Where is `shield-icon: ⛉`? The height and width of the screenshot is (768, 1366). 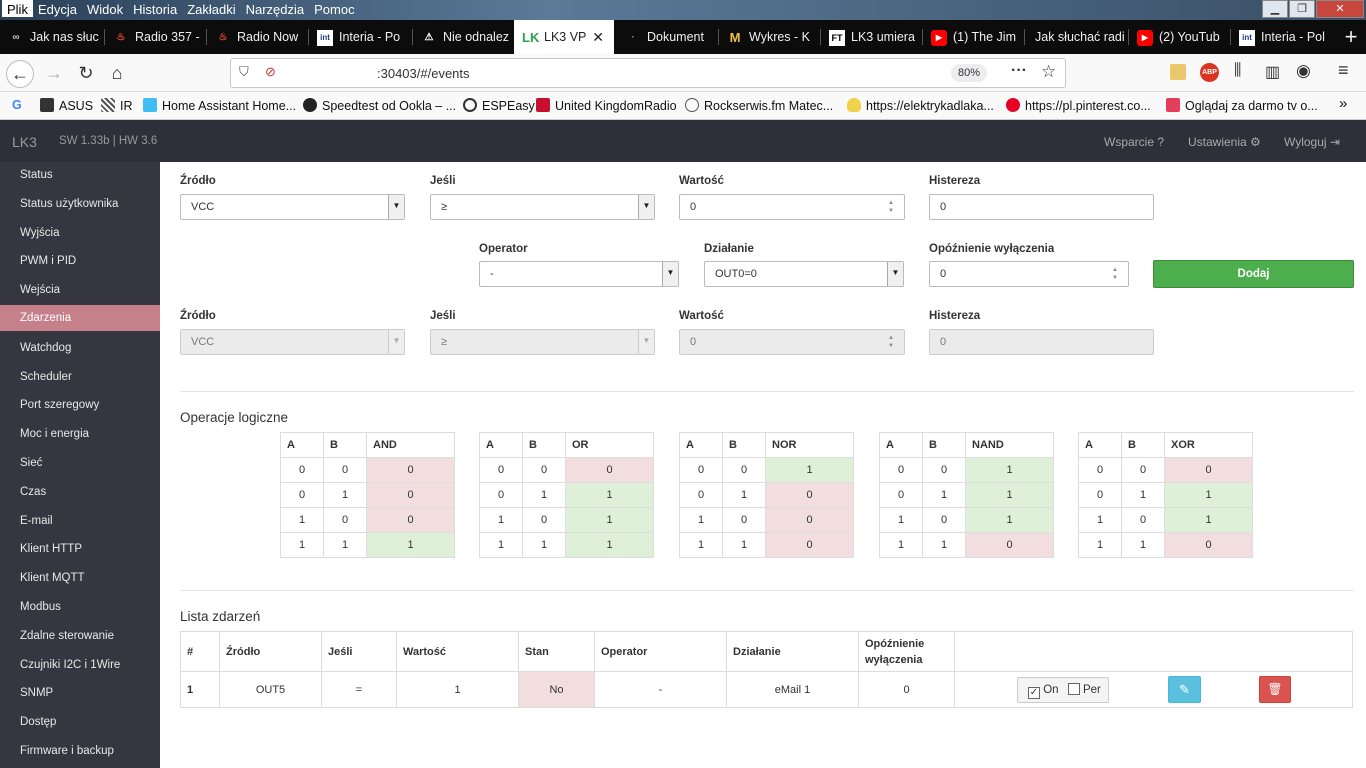 shield-icon: ⛉ is located at coordinates (244, 71).